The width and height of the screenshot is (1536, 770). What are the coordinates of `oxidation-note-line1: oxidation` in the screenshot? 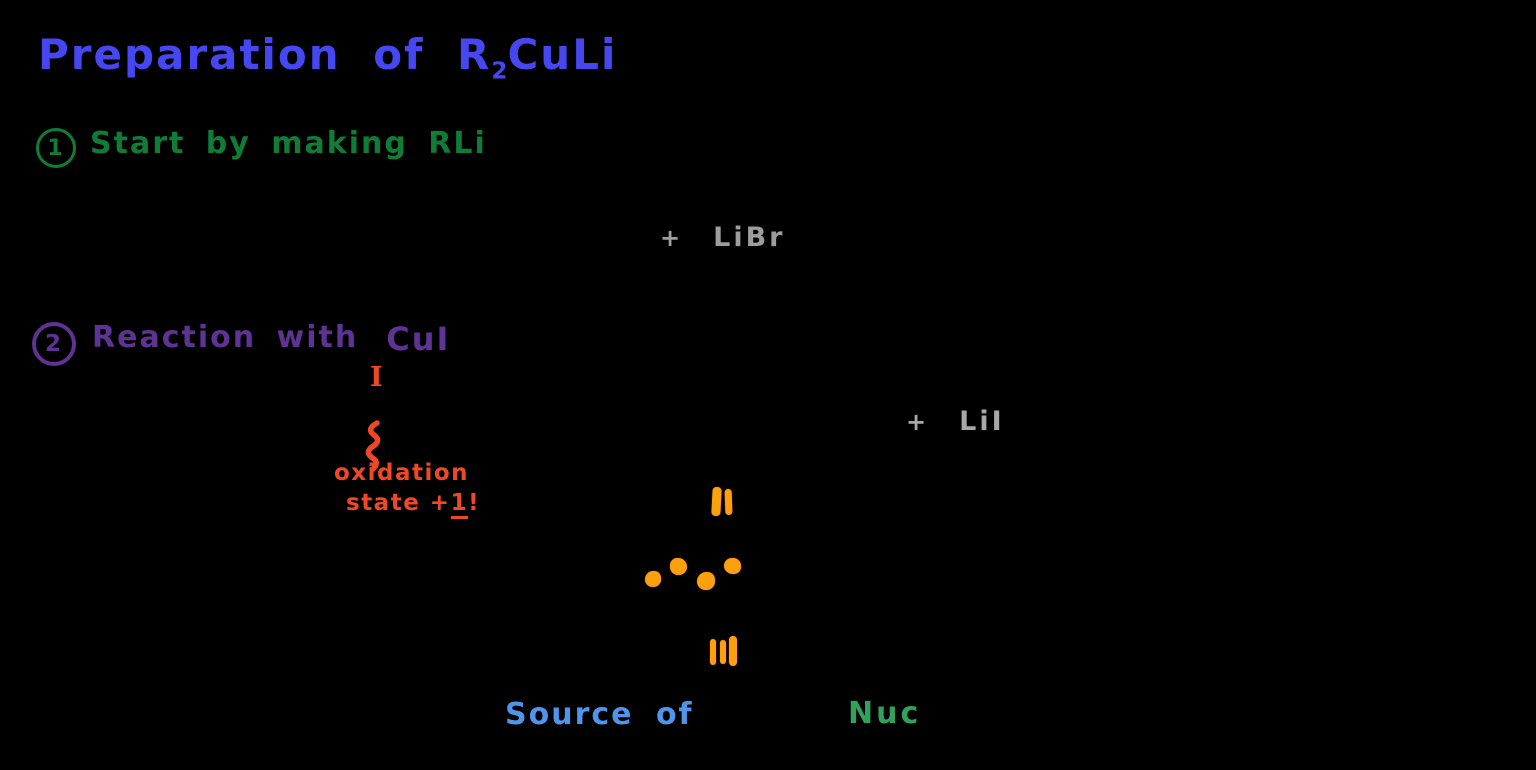 It's located at (402, 473).